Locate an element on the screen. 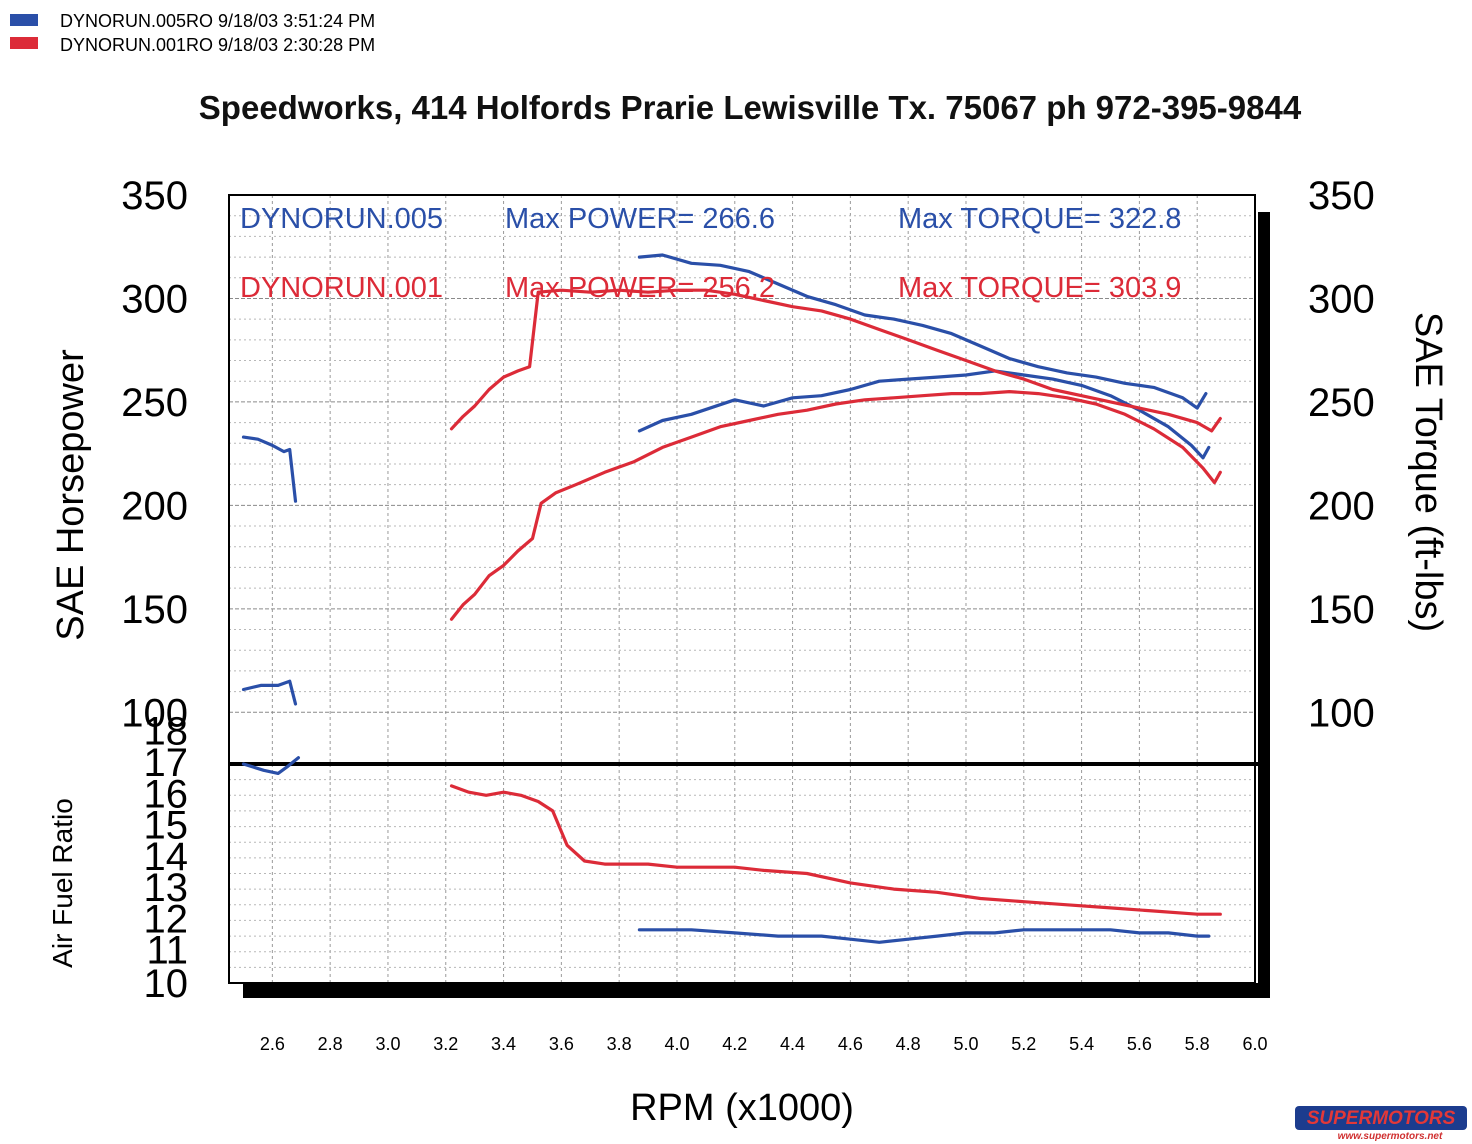 This screenshot has width=1472, height=1144. x-tick-label: 3.4 is located at coordinates (503, 1044).